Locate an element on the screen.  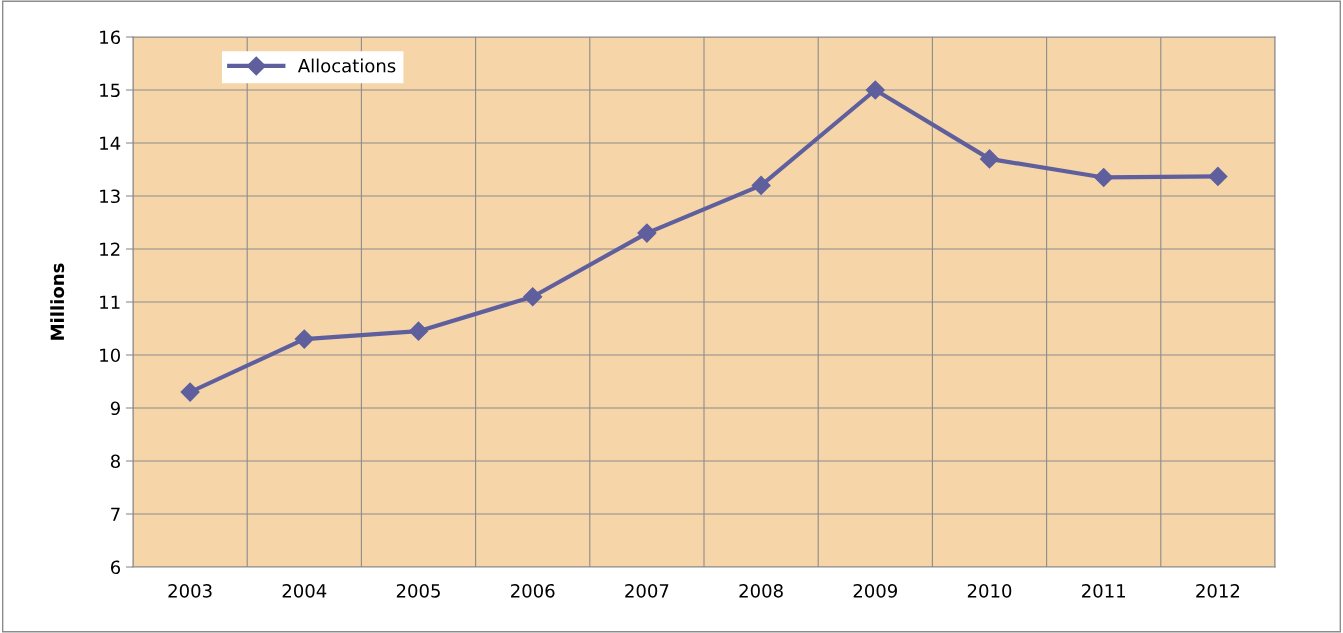
y-tick-label: 8 is located at coordinates (115, 461).